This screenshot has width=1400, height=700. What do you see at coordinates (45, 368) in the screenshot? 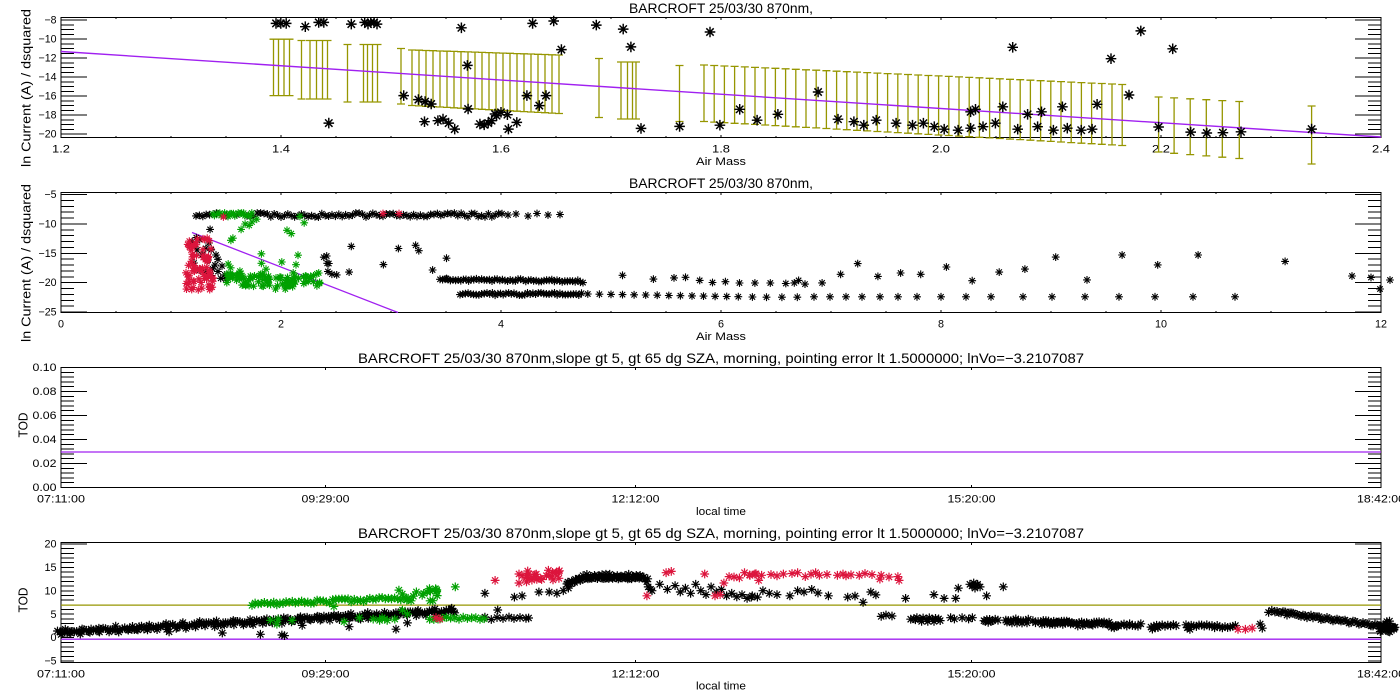
I see `svg-text: 0.10` at bounding box center [45, 368].